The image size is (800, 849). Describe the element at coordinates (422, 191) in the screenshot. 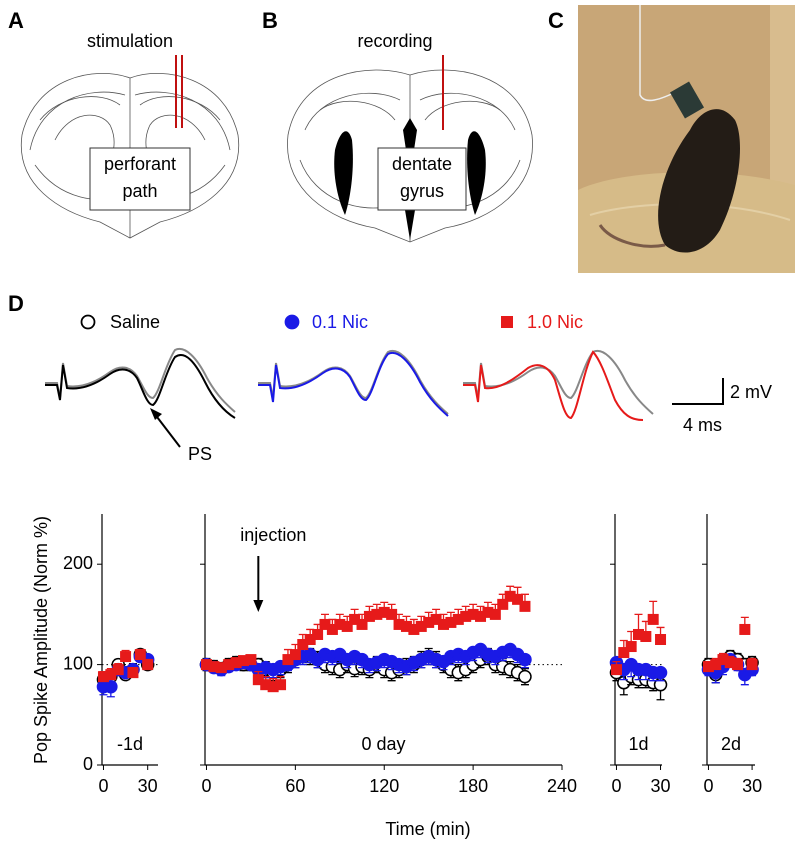

I see `box-label: gyrus` at that location.